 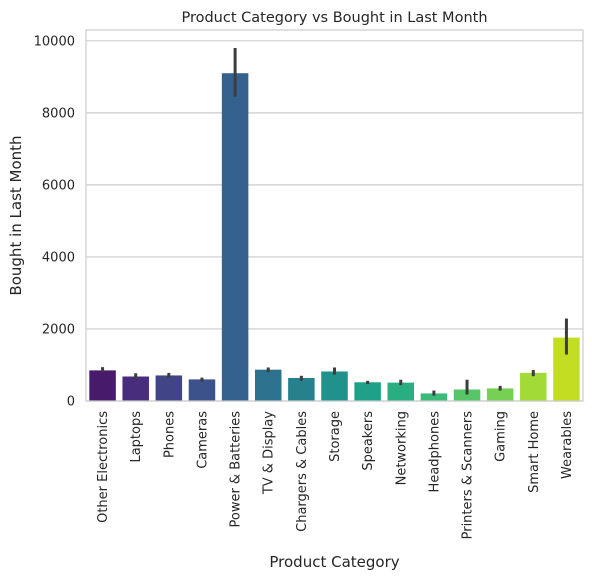 I want to click on y-axis-label: Bought in Last Month, so click(x=16, y=215).